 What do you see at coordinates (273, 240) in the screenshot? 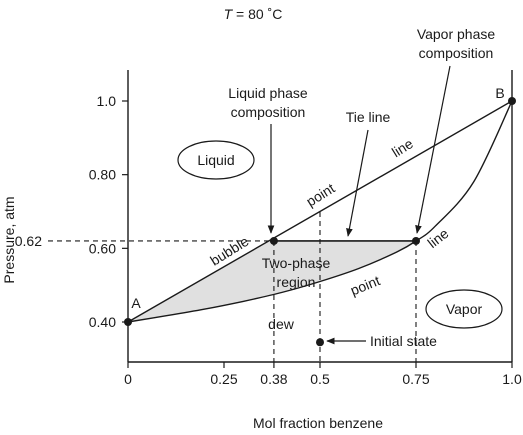
I see `point-liquid-composition` at bounding box center [273, 240].